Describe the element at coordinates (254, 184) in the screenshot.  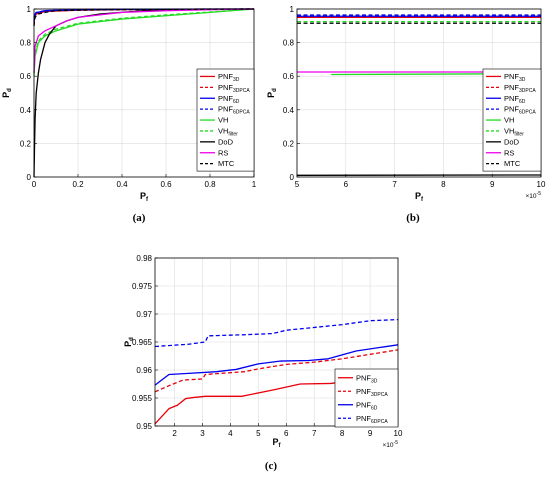
I see `x-tick-label: 1` at that location.